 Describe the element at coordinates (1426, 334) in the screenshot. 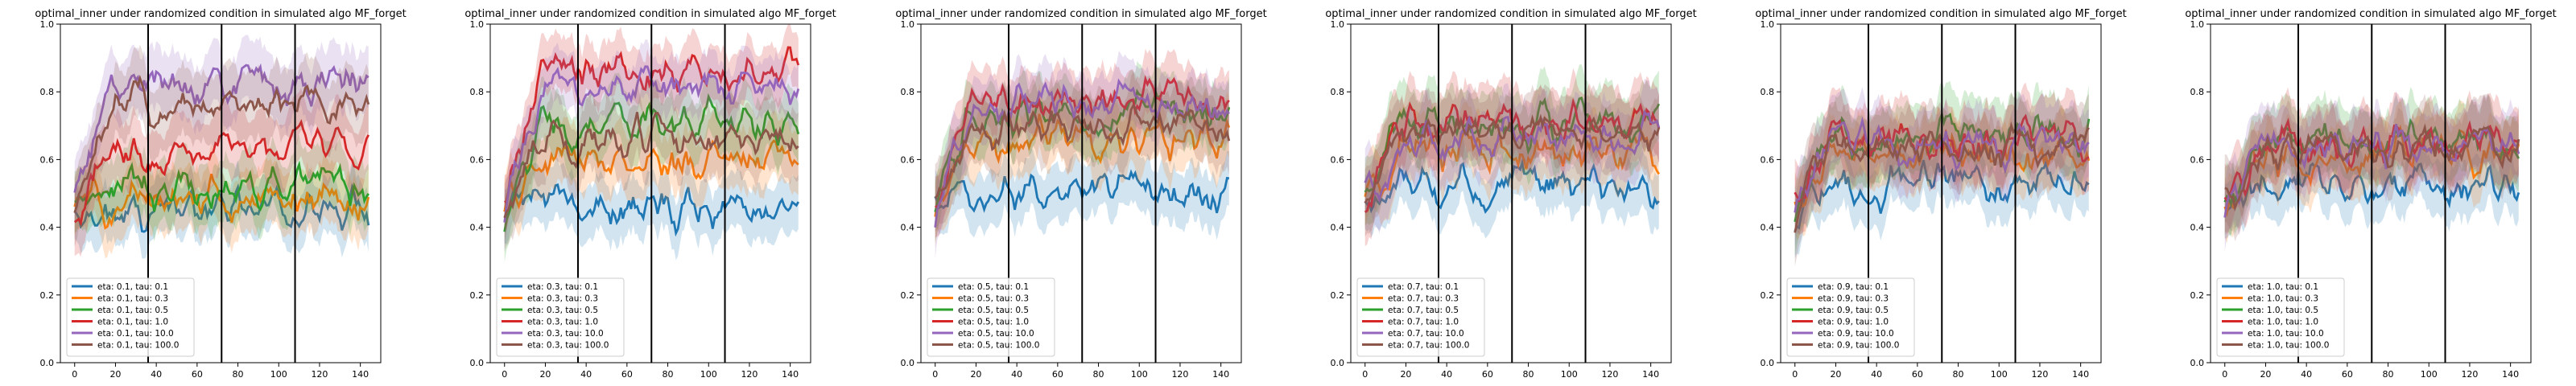

I see `legend-label: eta: 0.7, tau: 10.0` at that location.